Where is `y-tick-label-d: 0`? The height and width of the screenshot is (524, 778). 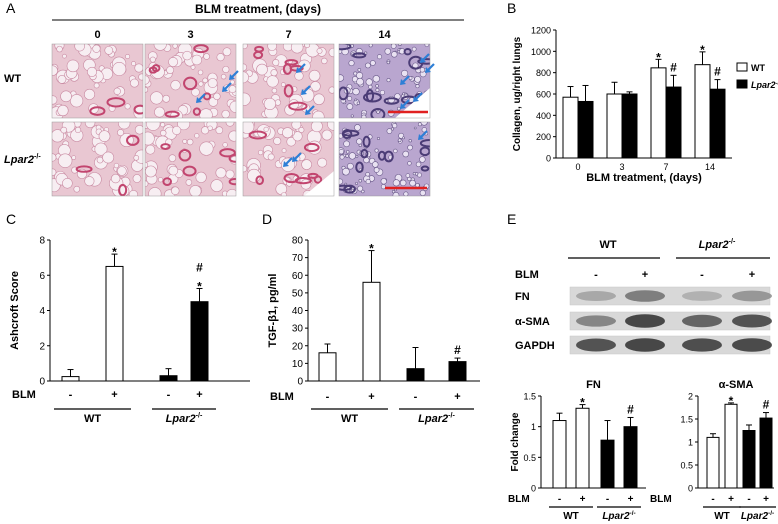 y-tick-label-d: 0 is located at coordinates (300, 382).